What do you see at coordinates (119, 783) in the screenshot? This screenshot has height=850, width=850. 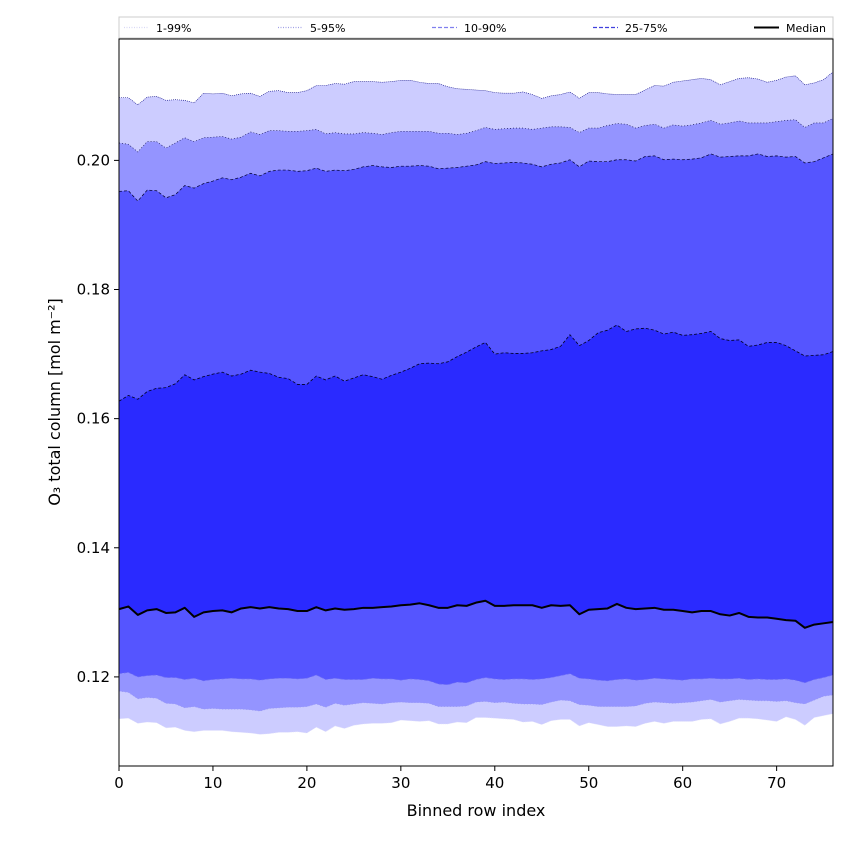 I see `x-tick-label: 0` at bounding box center [119, 783].